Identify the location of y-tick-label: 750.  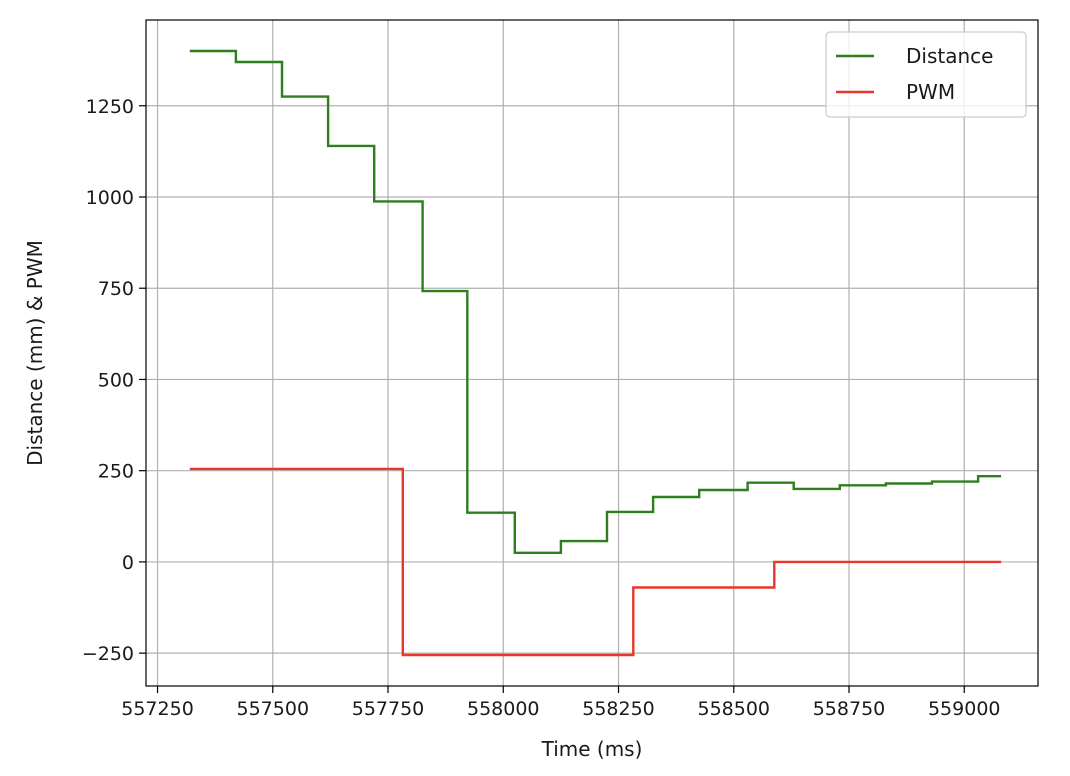
(116, 289).